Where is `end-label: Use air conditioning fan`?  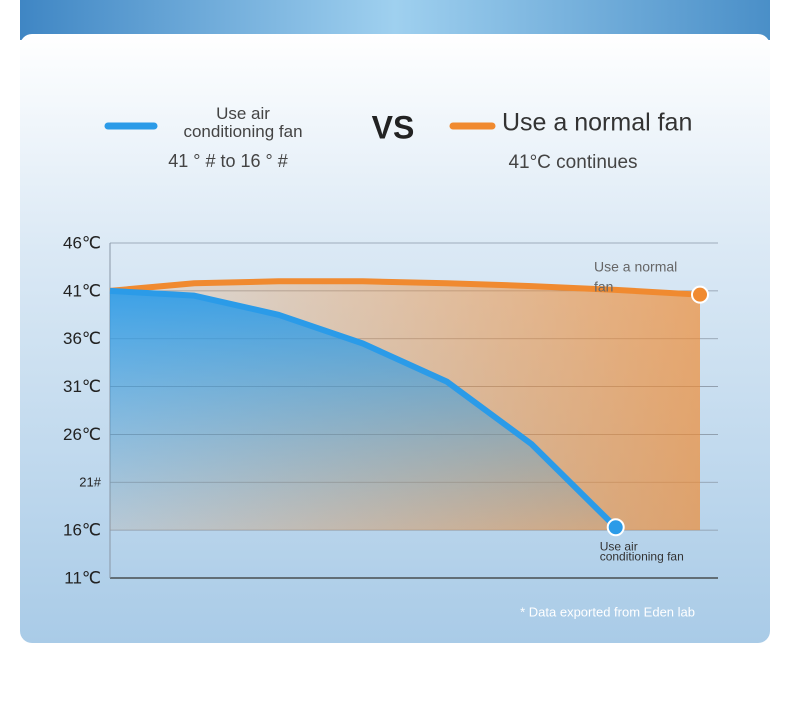
end-label: Use air conditioning fan is located at coordinates (642, 551).